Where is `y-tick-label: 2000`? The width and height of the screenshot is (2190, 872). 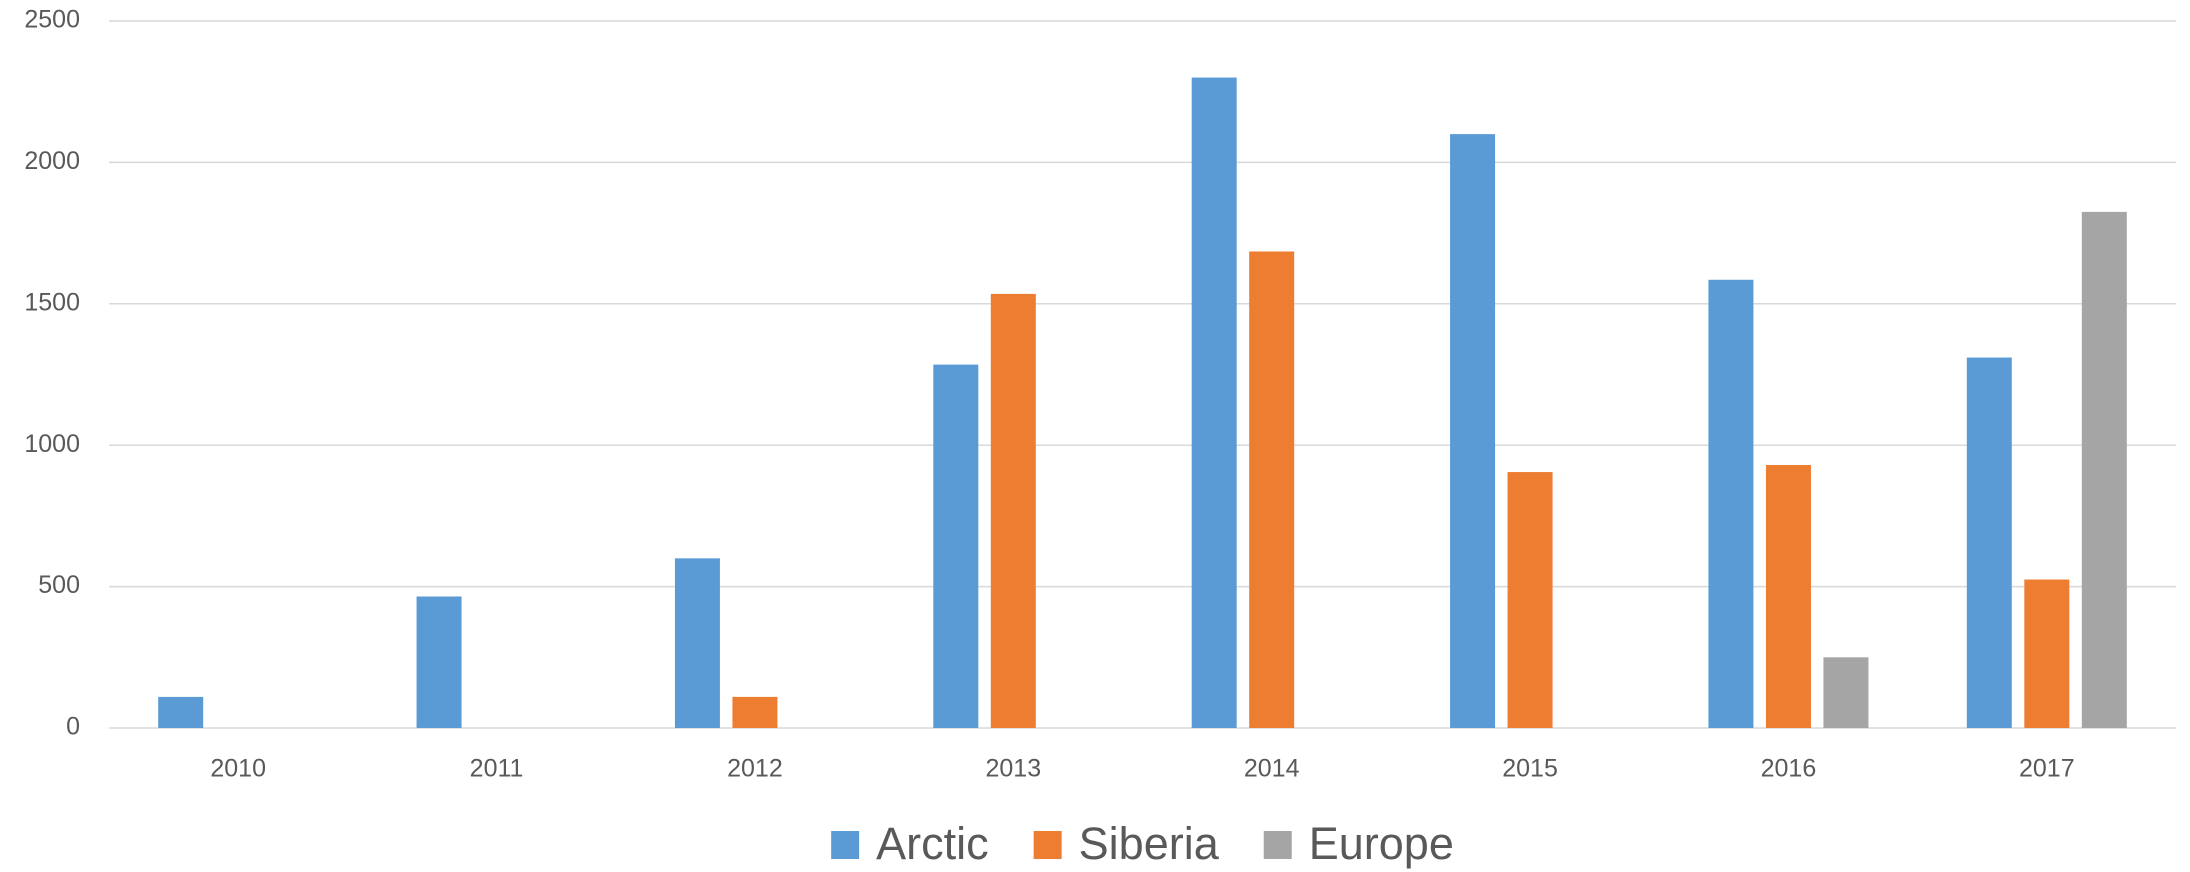 y-tick-label: 2000 is located at coordinates (52, 161).